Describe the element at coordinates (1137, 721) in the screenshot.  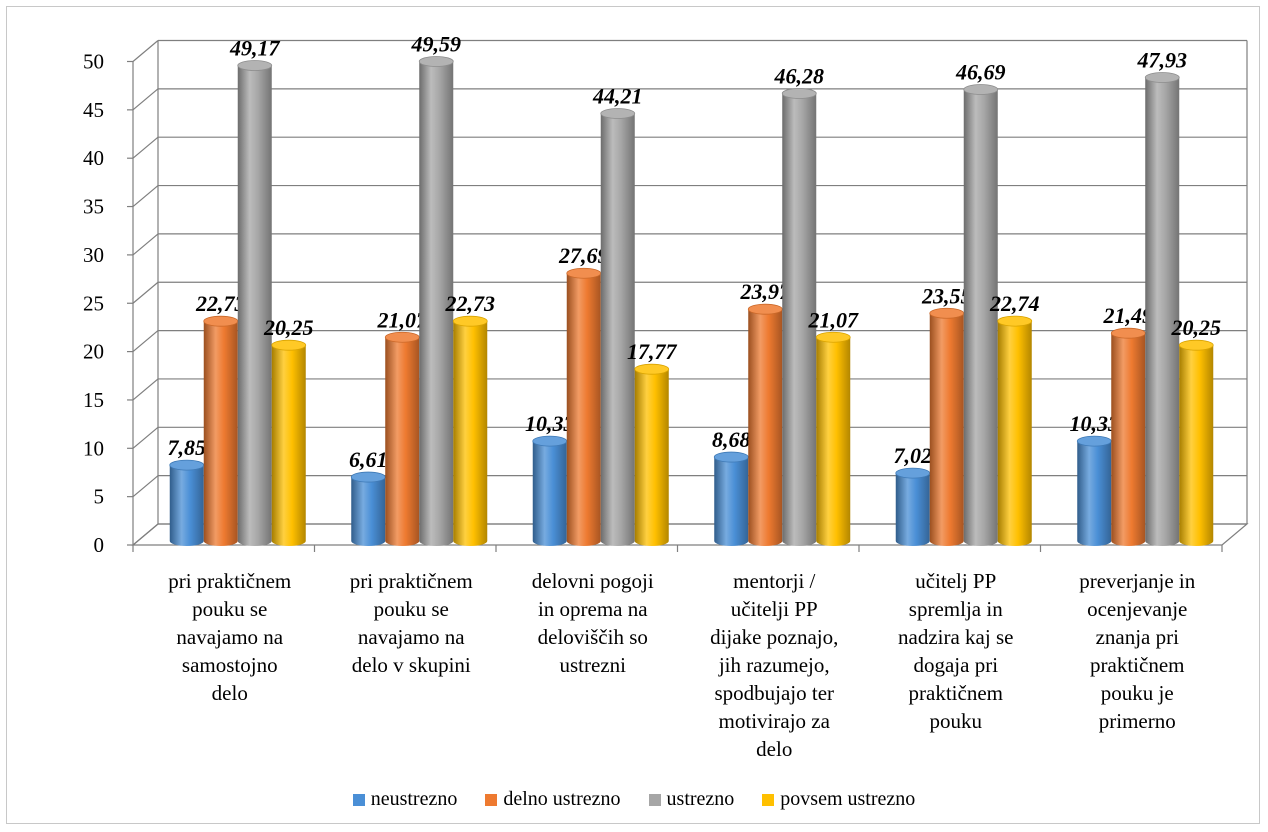
I see `x-category-label-line: primerno` at that location.